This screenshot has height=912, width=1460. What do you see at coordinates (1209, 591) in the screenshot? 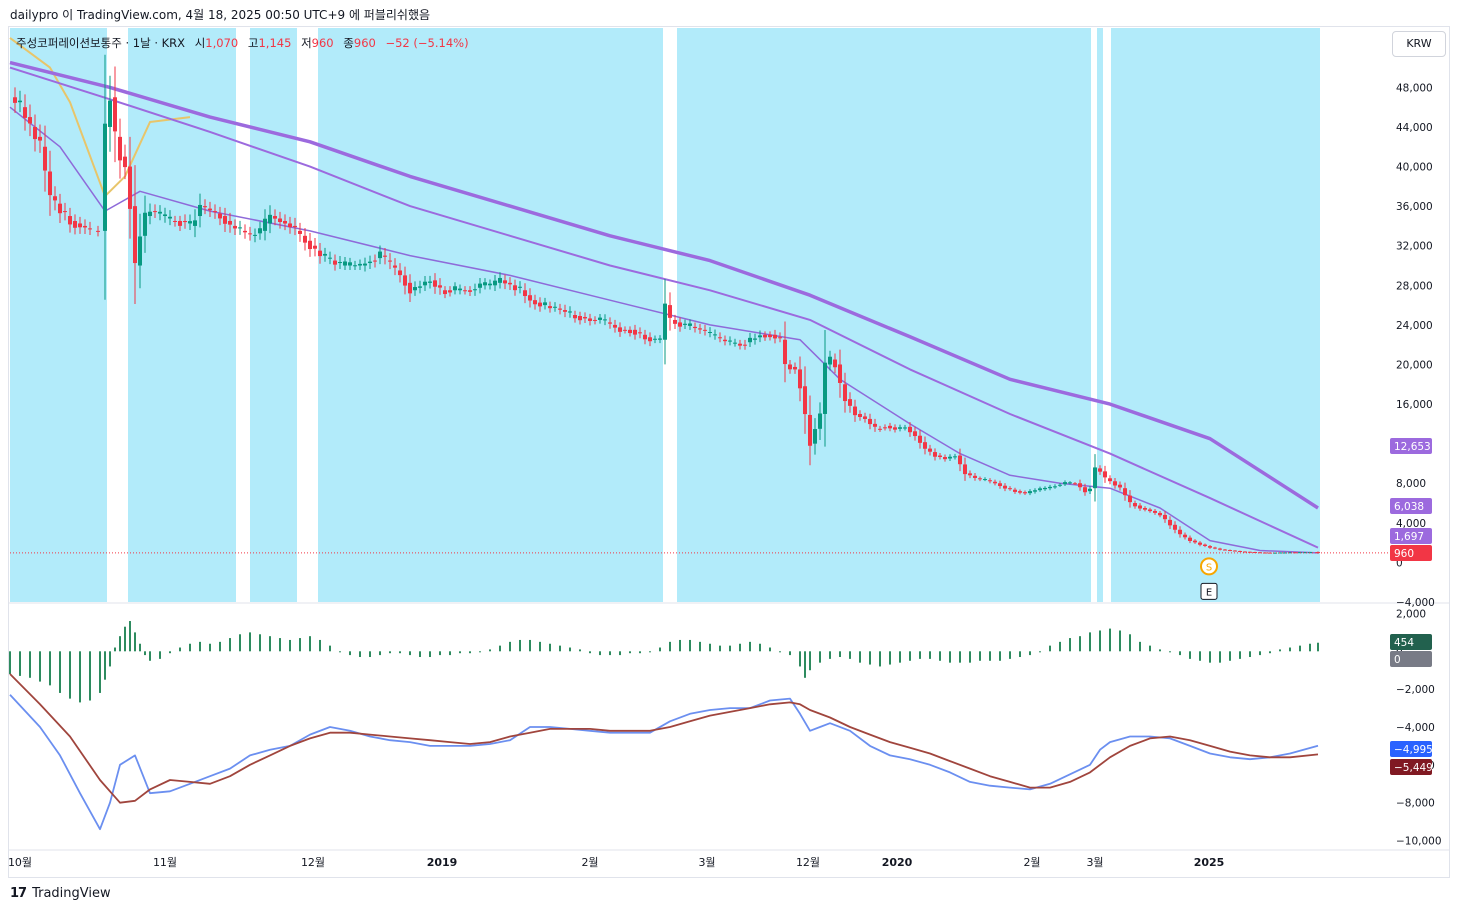
I see `earnings-marker-icon` at bounding box center [1209, 591].